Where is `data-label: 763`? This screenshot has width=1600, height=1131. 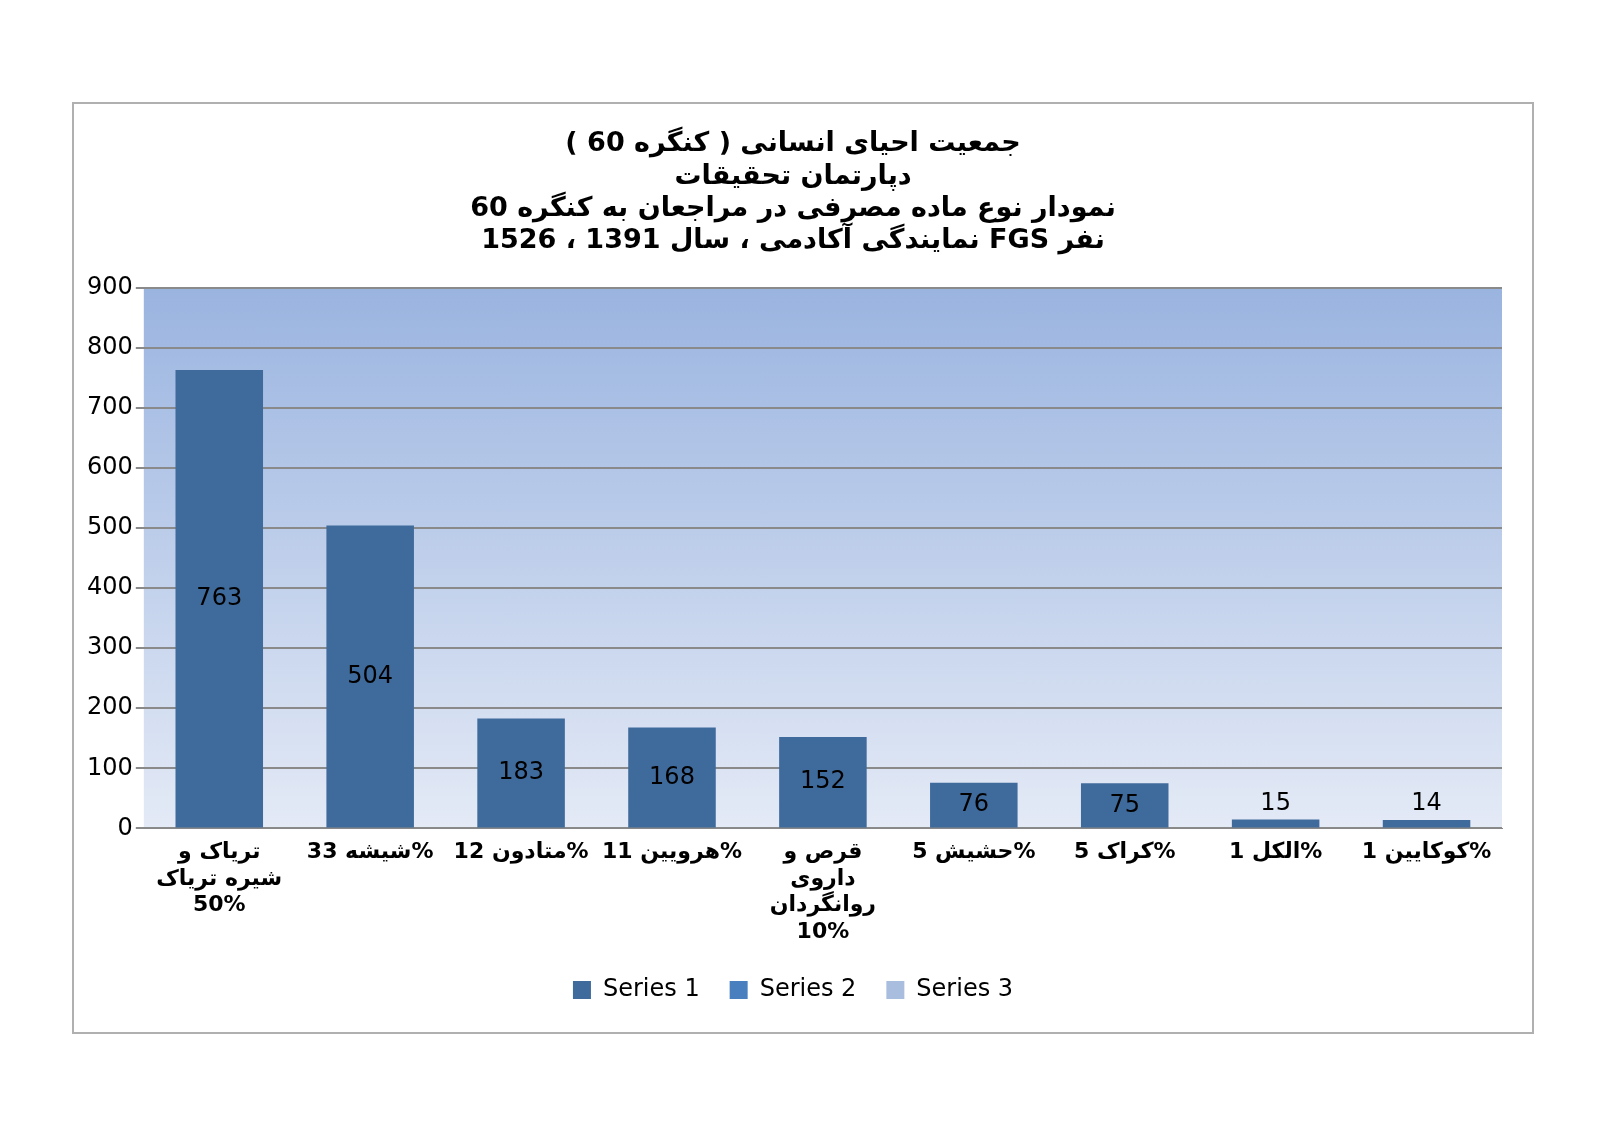 data-label: 763 is located at coordinates (219, 596).